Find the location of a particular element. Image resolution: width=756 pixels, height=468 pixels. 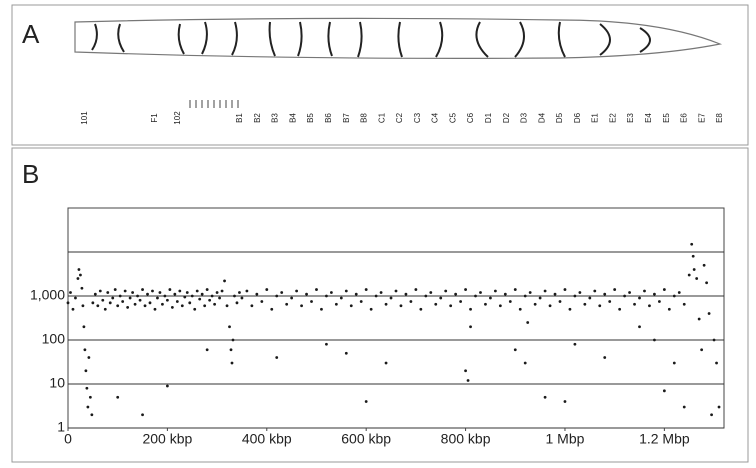

band-label: B1 is located at coordinates (239, 118).